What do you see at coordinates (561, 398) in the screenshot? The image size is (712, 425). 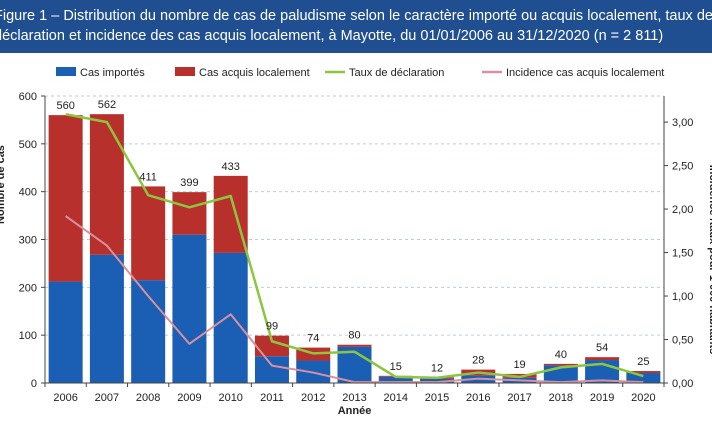 I see `x-tick-label: 2018` at bounding box center [561, 398].